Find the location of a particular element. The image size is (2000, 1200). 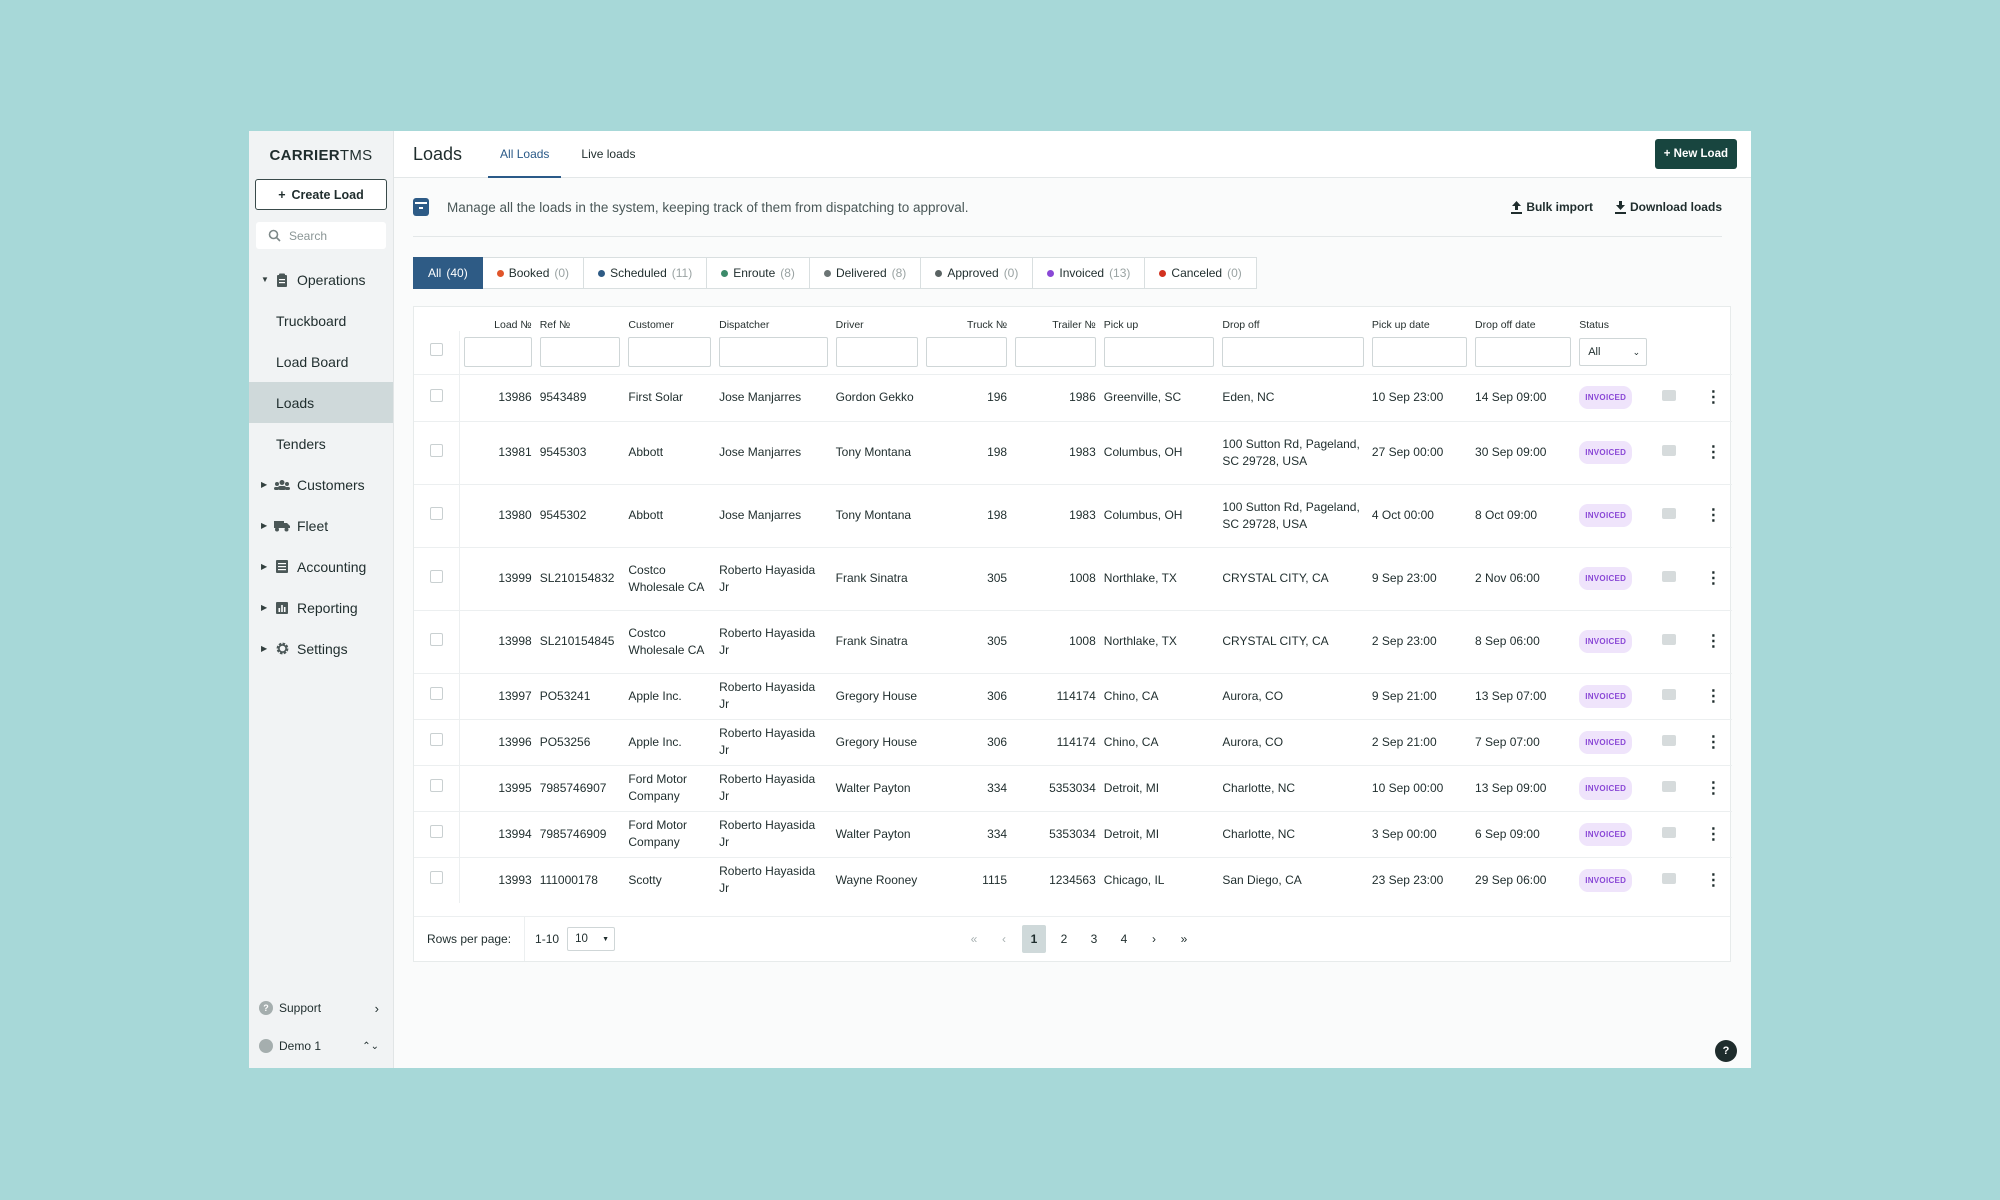

header-driver: Driver is located at coordinates (849, 325).